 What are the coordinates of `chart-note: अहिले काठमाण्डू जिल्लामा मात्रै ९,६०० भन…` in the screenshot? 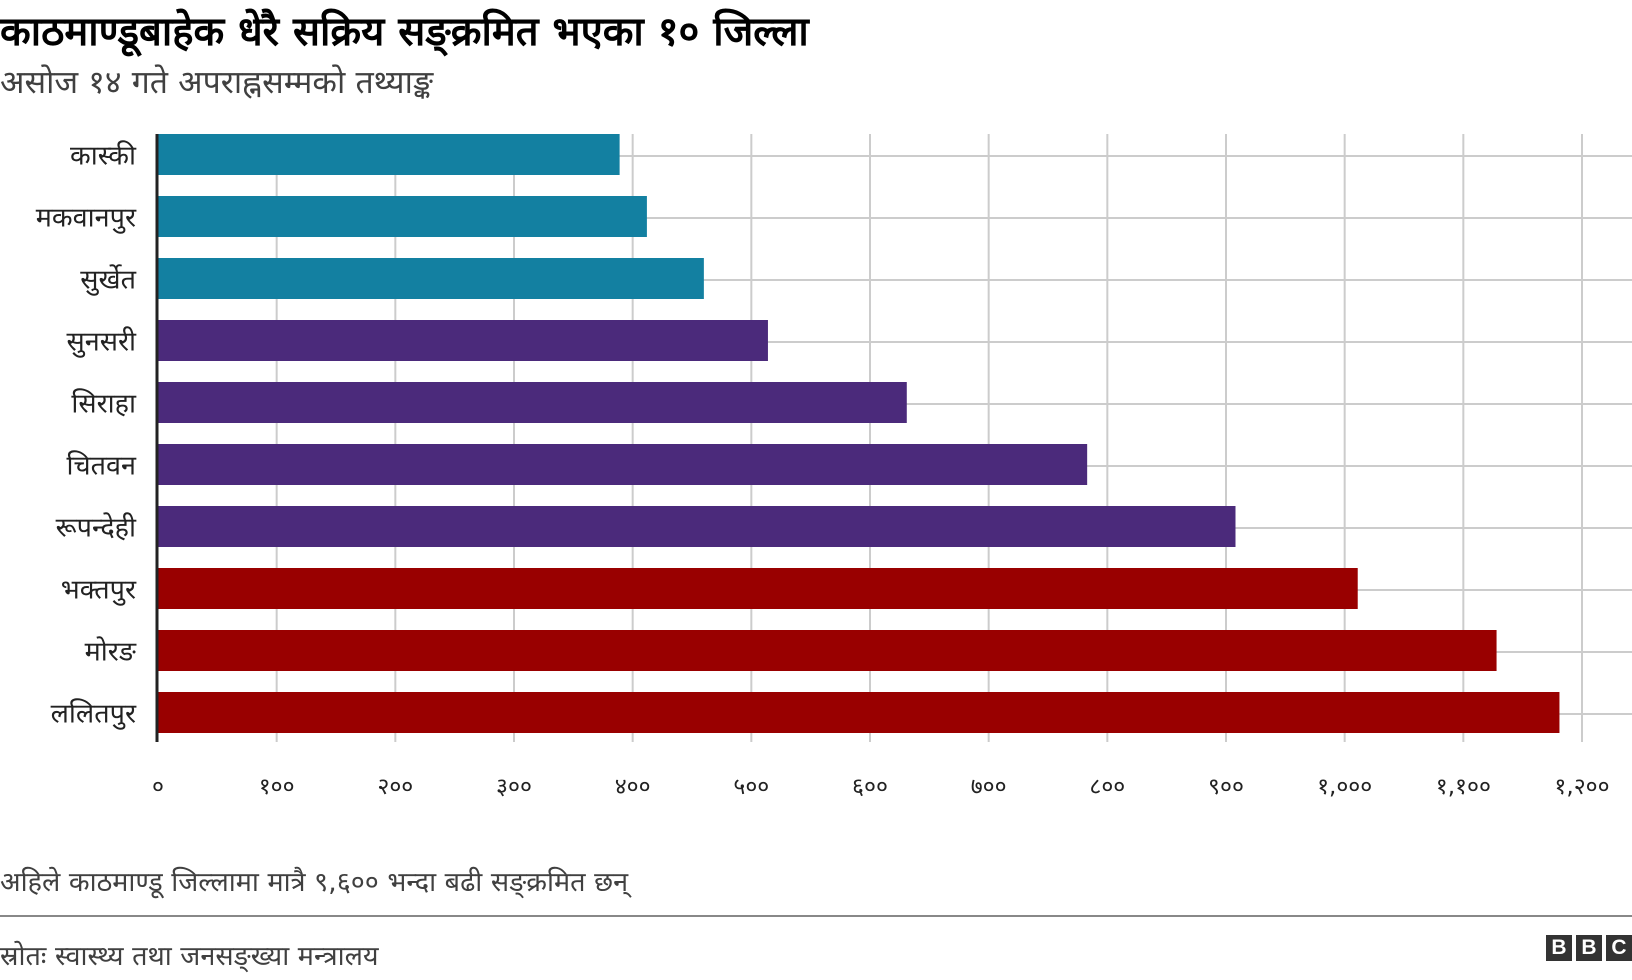 It's located at (314, 882).